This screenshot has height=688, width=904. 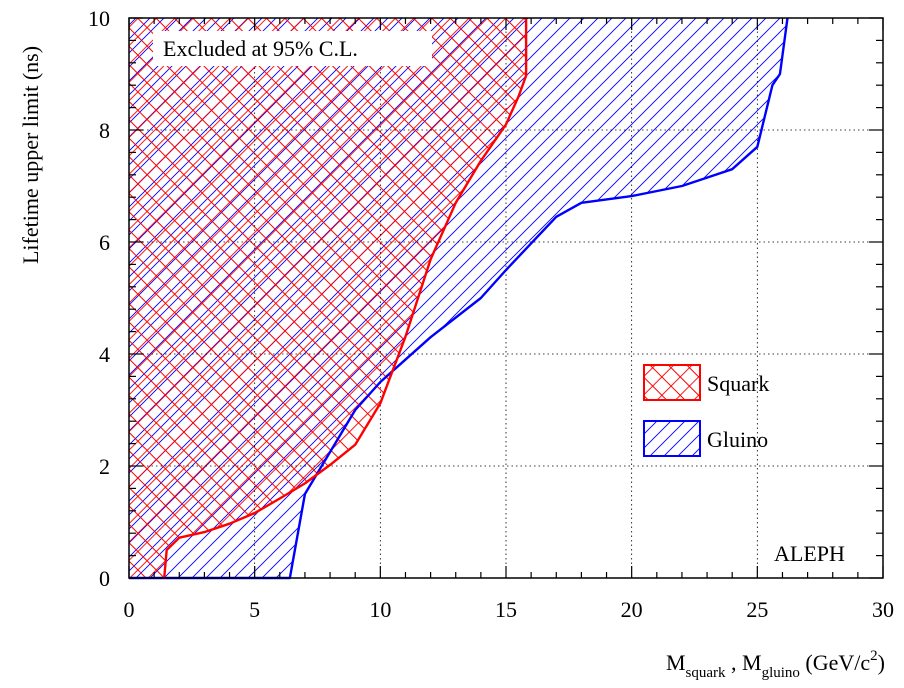 What do you see at coordinates (104, 130) in the screenshot?
I see `y-tick-label: 8` at bounding box center [104, 130].